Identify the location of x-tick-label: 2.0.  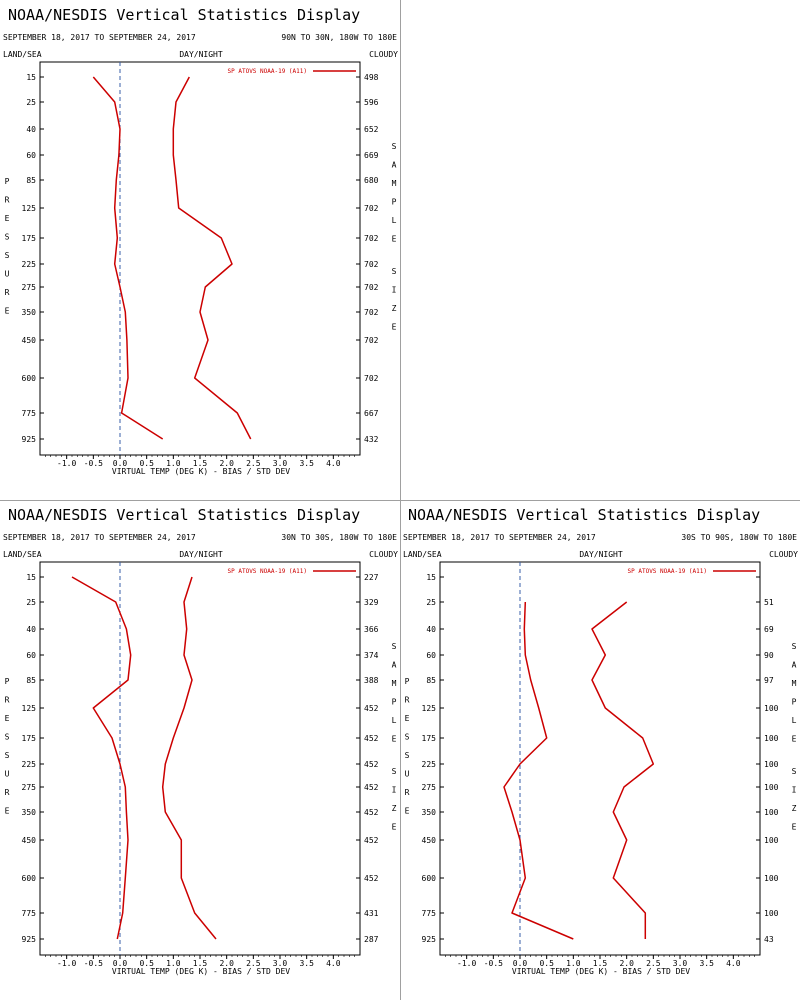
(226, 963).